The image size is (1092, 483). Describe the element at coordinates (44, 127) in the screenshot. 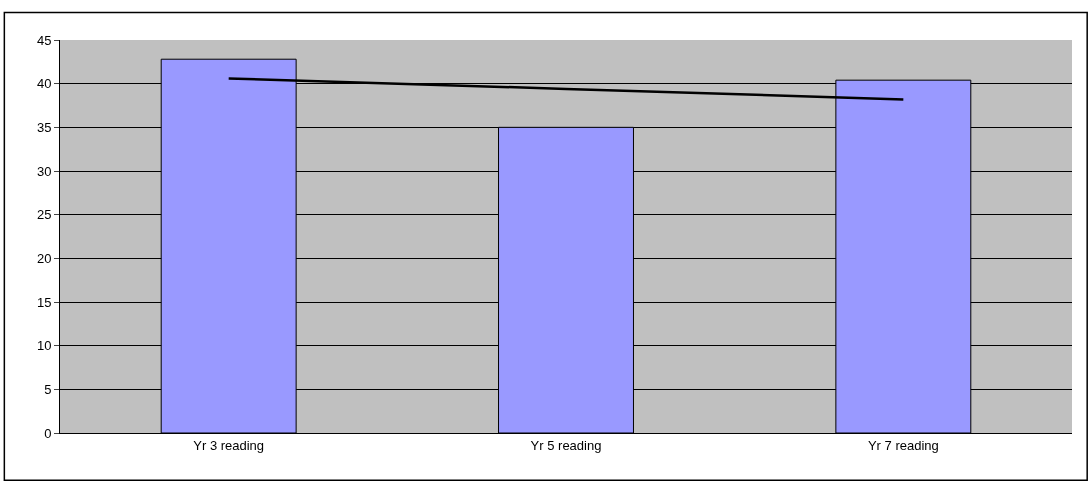

I see `y-tick-label: 35` at that location.